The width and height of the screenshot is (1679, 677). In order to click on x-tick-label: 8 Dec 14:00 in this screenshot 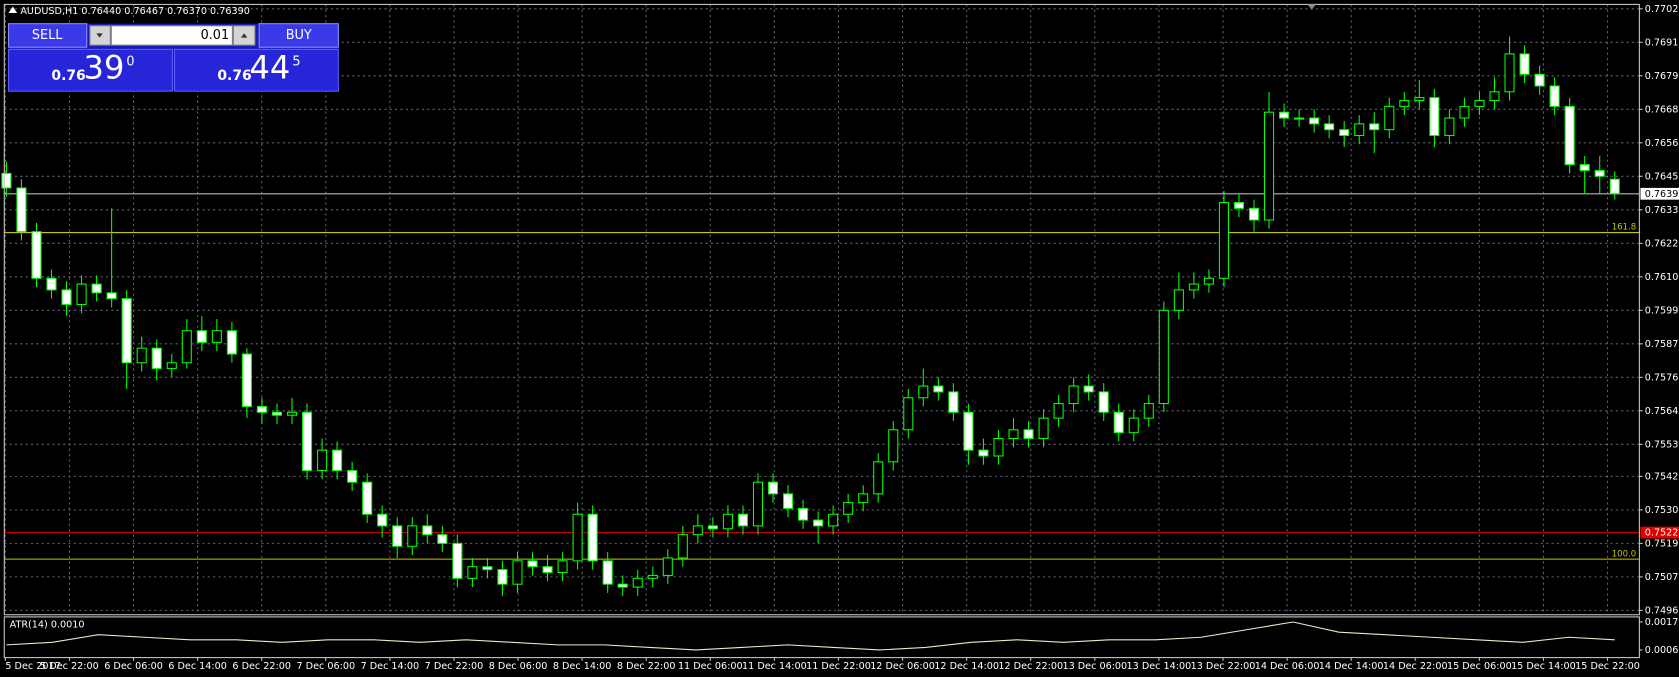, I will do `click(582, 666)`.